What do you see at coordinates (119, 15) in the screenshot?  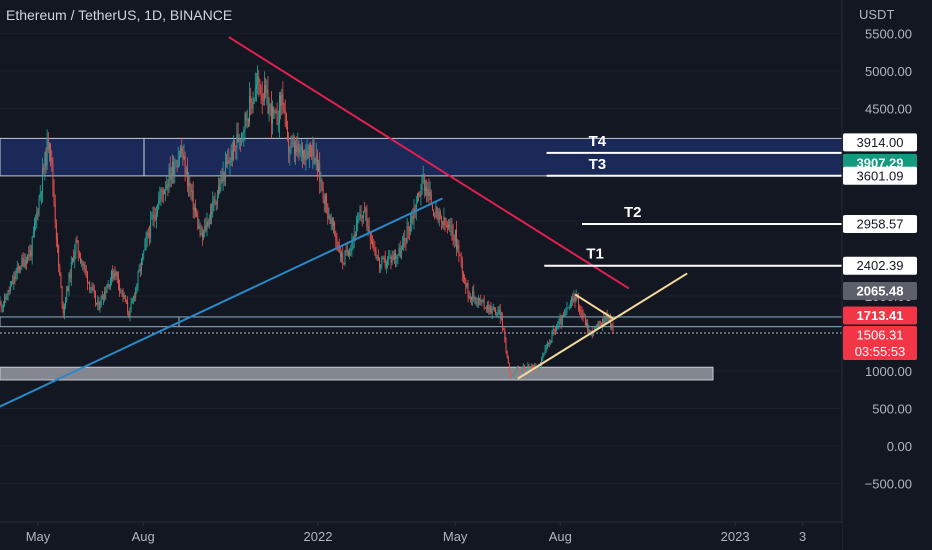 I see `chart-title: Ethereum / TetherUS, 1D, BINANCE` at bounding box center [119, 15].